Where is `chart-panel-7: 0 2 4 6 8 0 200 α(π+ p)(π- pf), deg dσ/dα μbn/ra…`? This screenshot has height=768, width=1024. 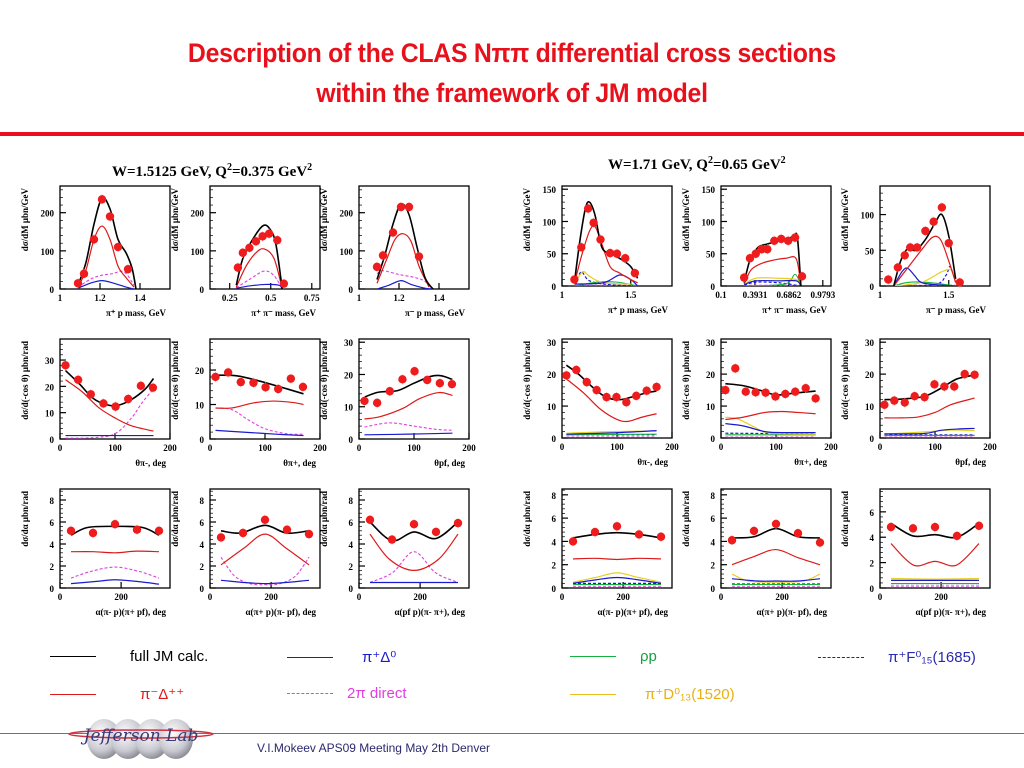
chart-panel-7: 0 2 4 6 8 0 200 α(π+ p)(π- pf), deg dσ/dα μbn/ra… is located at coordinates (245, 552).